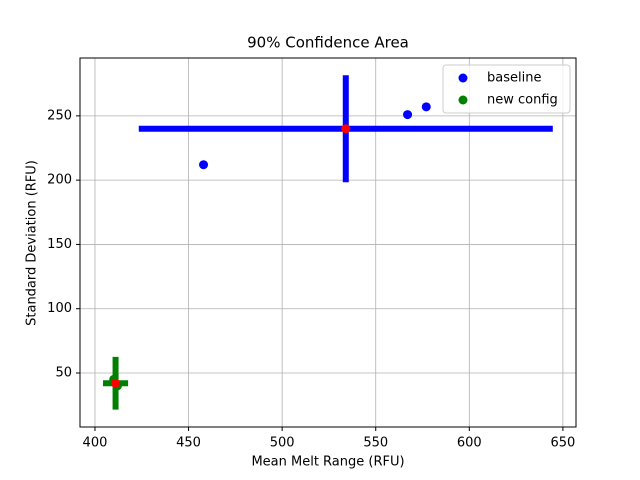 The height and width of the screenshot is (480, 640). Describe the element at coordinates (327, 462) in the screenshot. I see `x-axis-label: Mean Melt Range (RFU)` at that location.